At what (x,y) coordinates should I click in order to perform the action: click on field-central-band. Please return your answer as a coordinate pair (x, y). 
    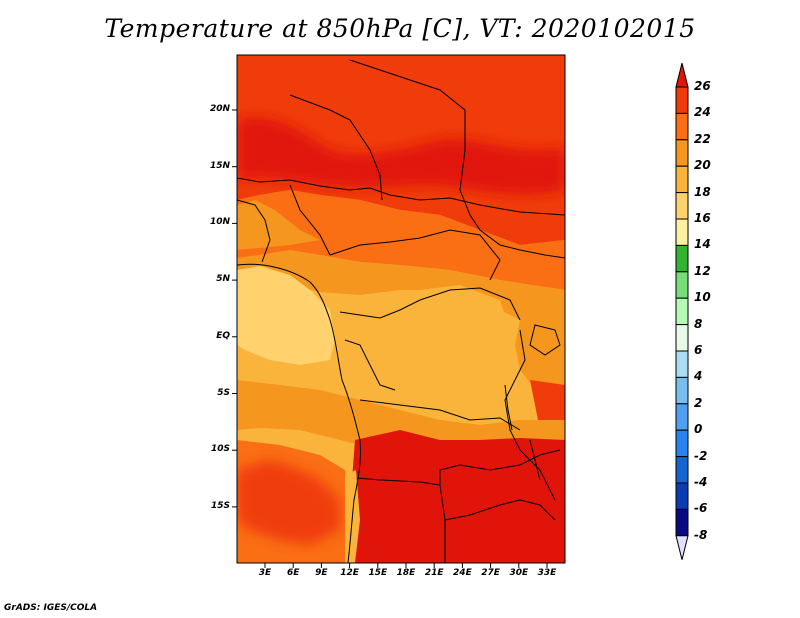
    Looking at the image, I should click on (401, 290).